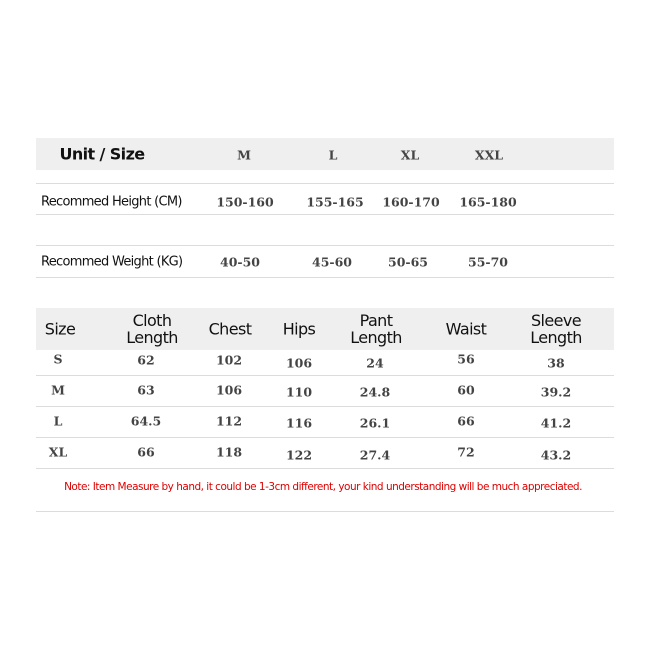 The height and width of the screenshot is (650, 650). What do you see at coordinates (335, 202) in the screenshot?
I see `row-value: 155-165` at bounding box center [335, 202].